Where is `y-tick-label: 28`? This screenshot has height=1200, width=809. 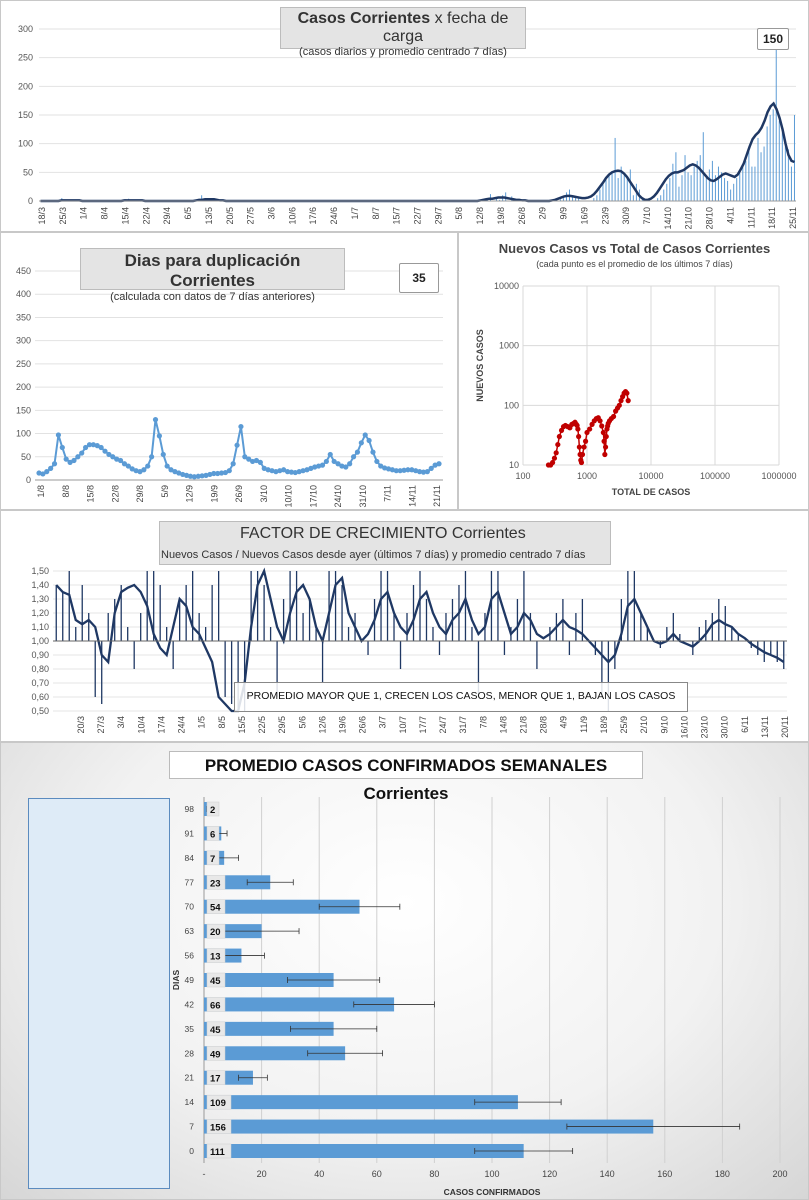
y-tick-label: 28 is located at coordinates (190, 1053).